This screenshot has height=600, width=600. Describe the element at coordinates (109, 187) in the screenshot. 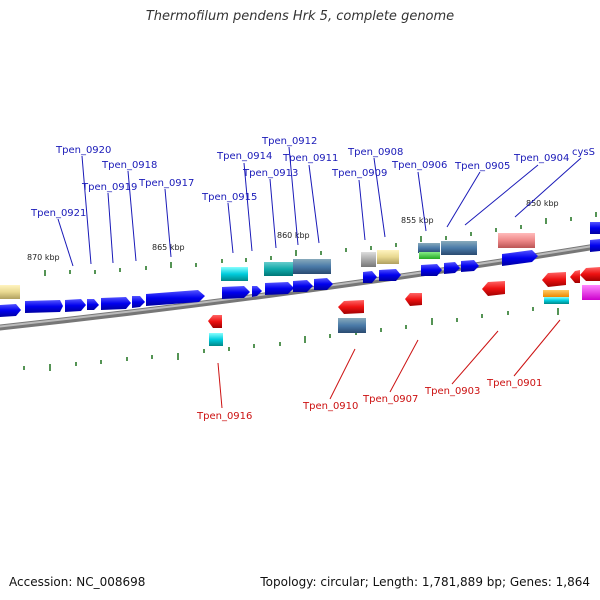

I see `gene-label-forward: Tpen_0919` at that location.